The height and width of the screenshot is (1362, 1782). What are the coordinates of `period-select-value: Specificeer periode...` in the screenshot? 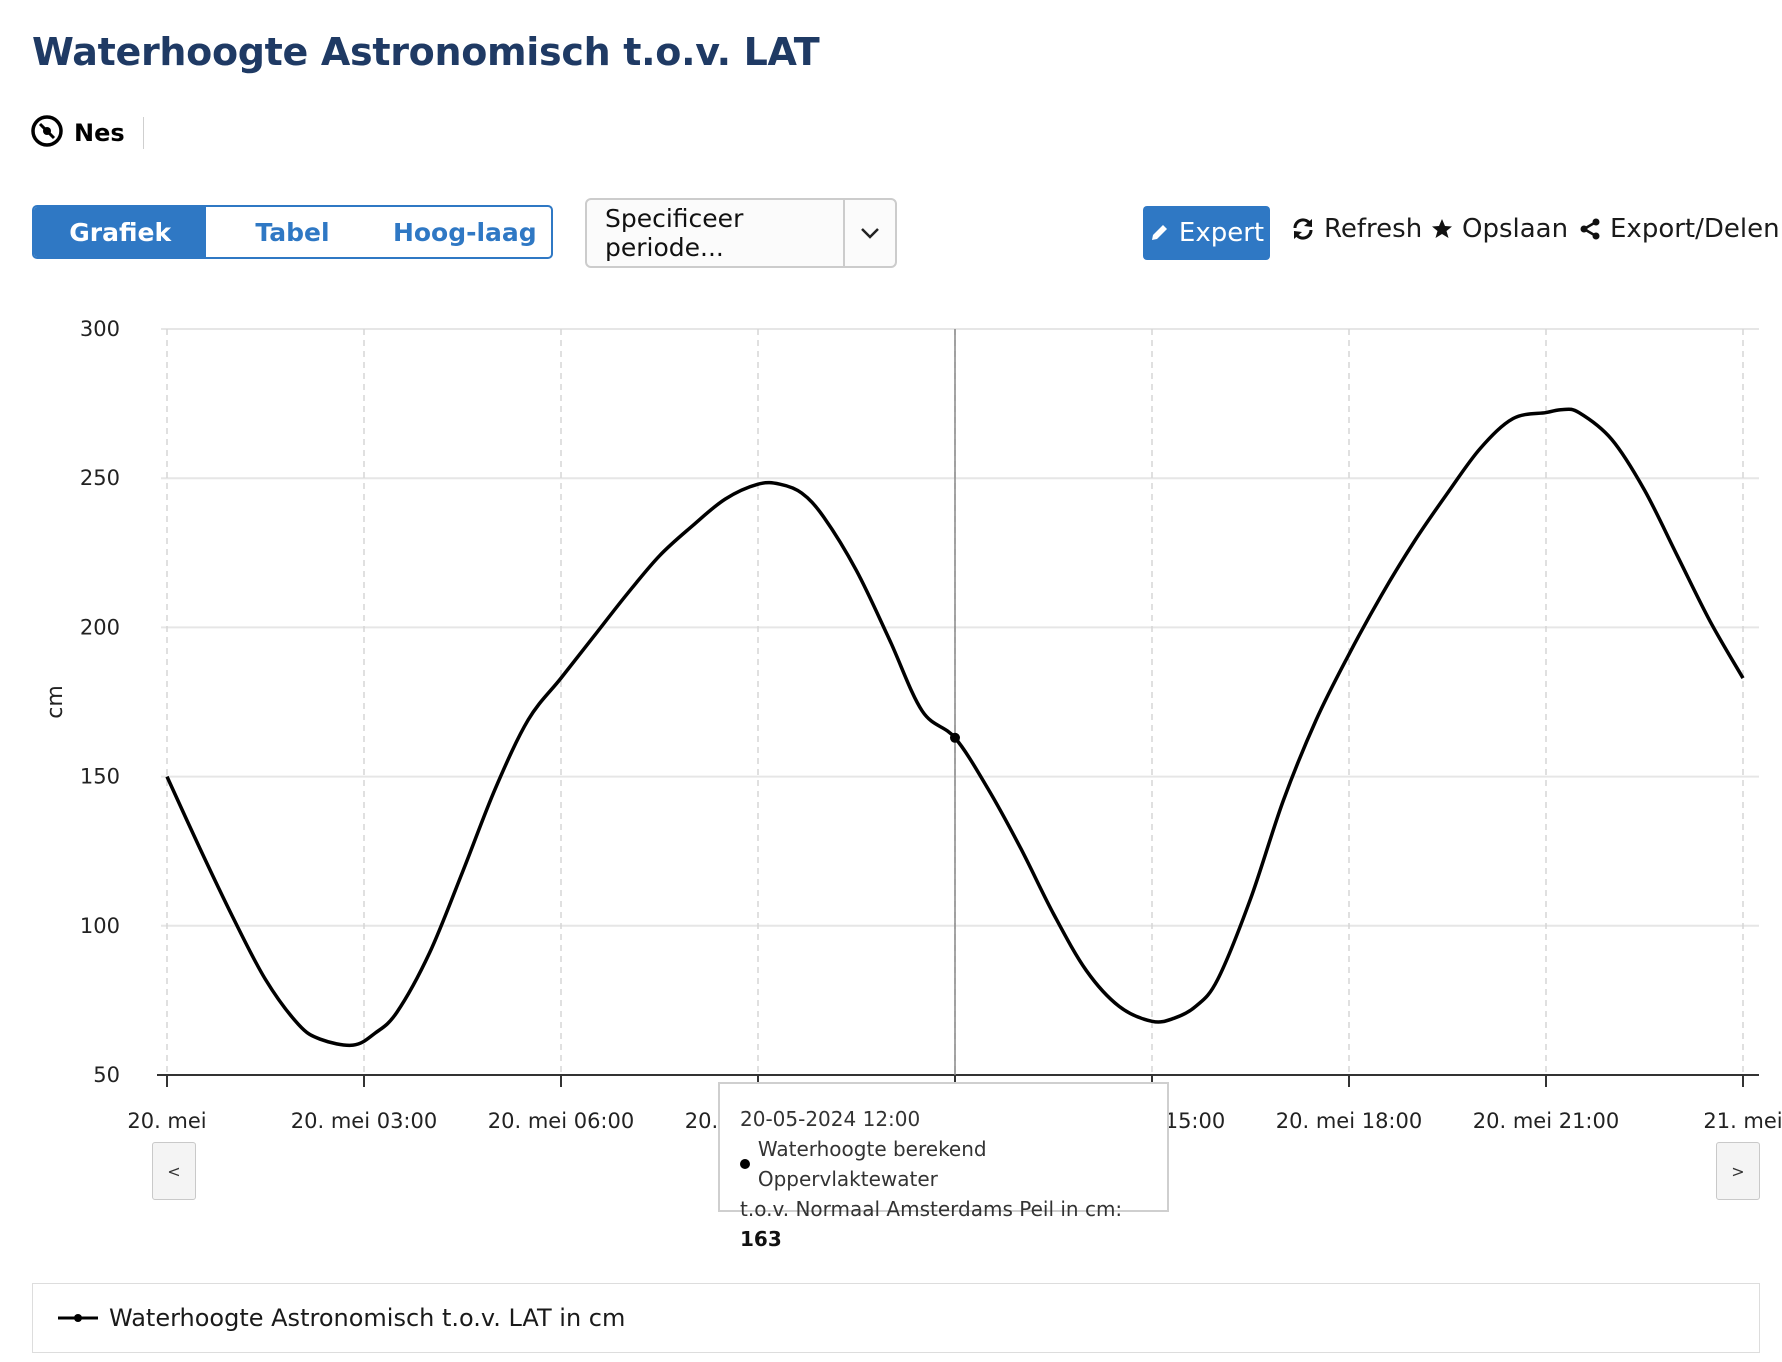 It's located at (674, 233).